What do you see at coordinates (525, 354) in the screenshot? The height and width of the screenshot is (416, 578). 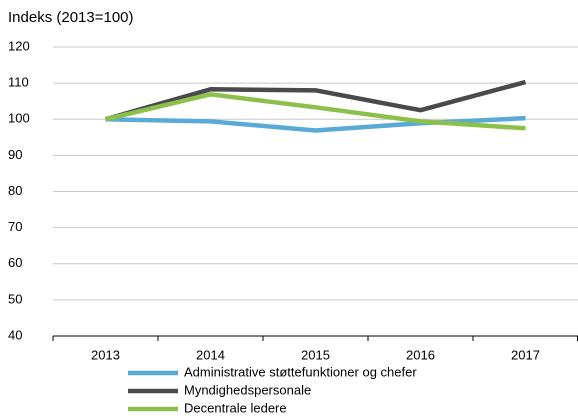 I see `x-tick-label: 2017` at bounding box center [525, 354].